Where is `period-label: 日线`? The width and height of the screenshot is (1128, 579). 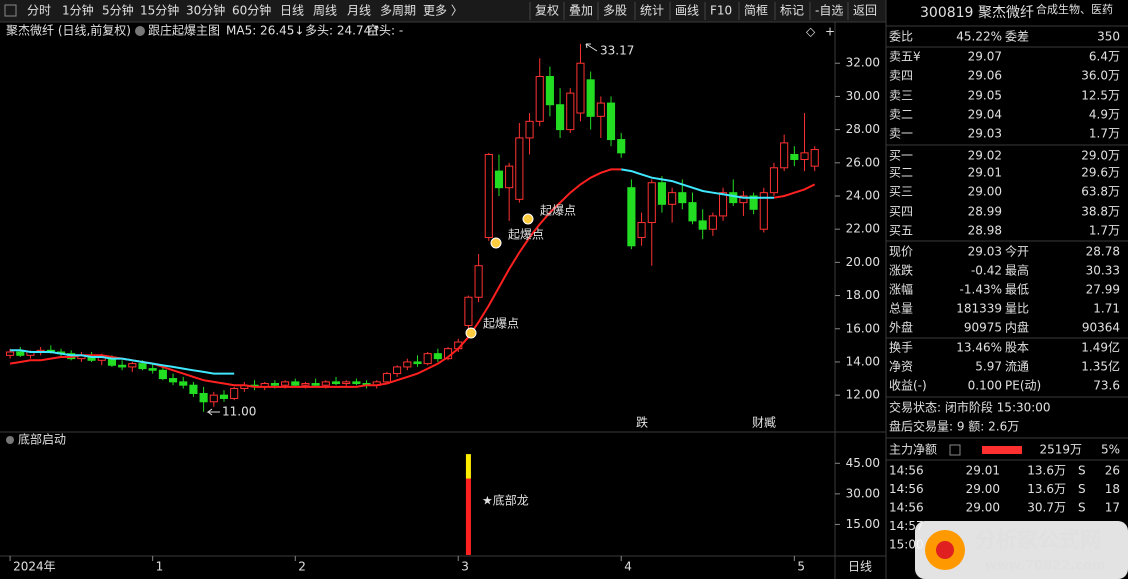
period-label: 日线 is located at coordinates (860, 567).